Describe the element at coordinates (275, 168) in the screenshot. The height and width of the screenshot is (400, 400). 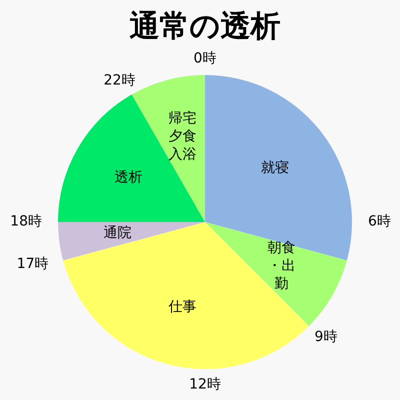
I see `slice-label: 就寝` at that location.